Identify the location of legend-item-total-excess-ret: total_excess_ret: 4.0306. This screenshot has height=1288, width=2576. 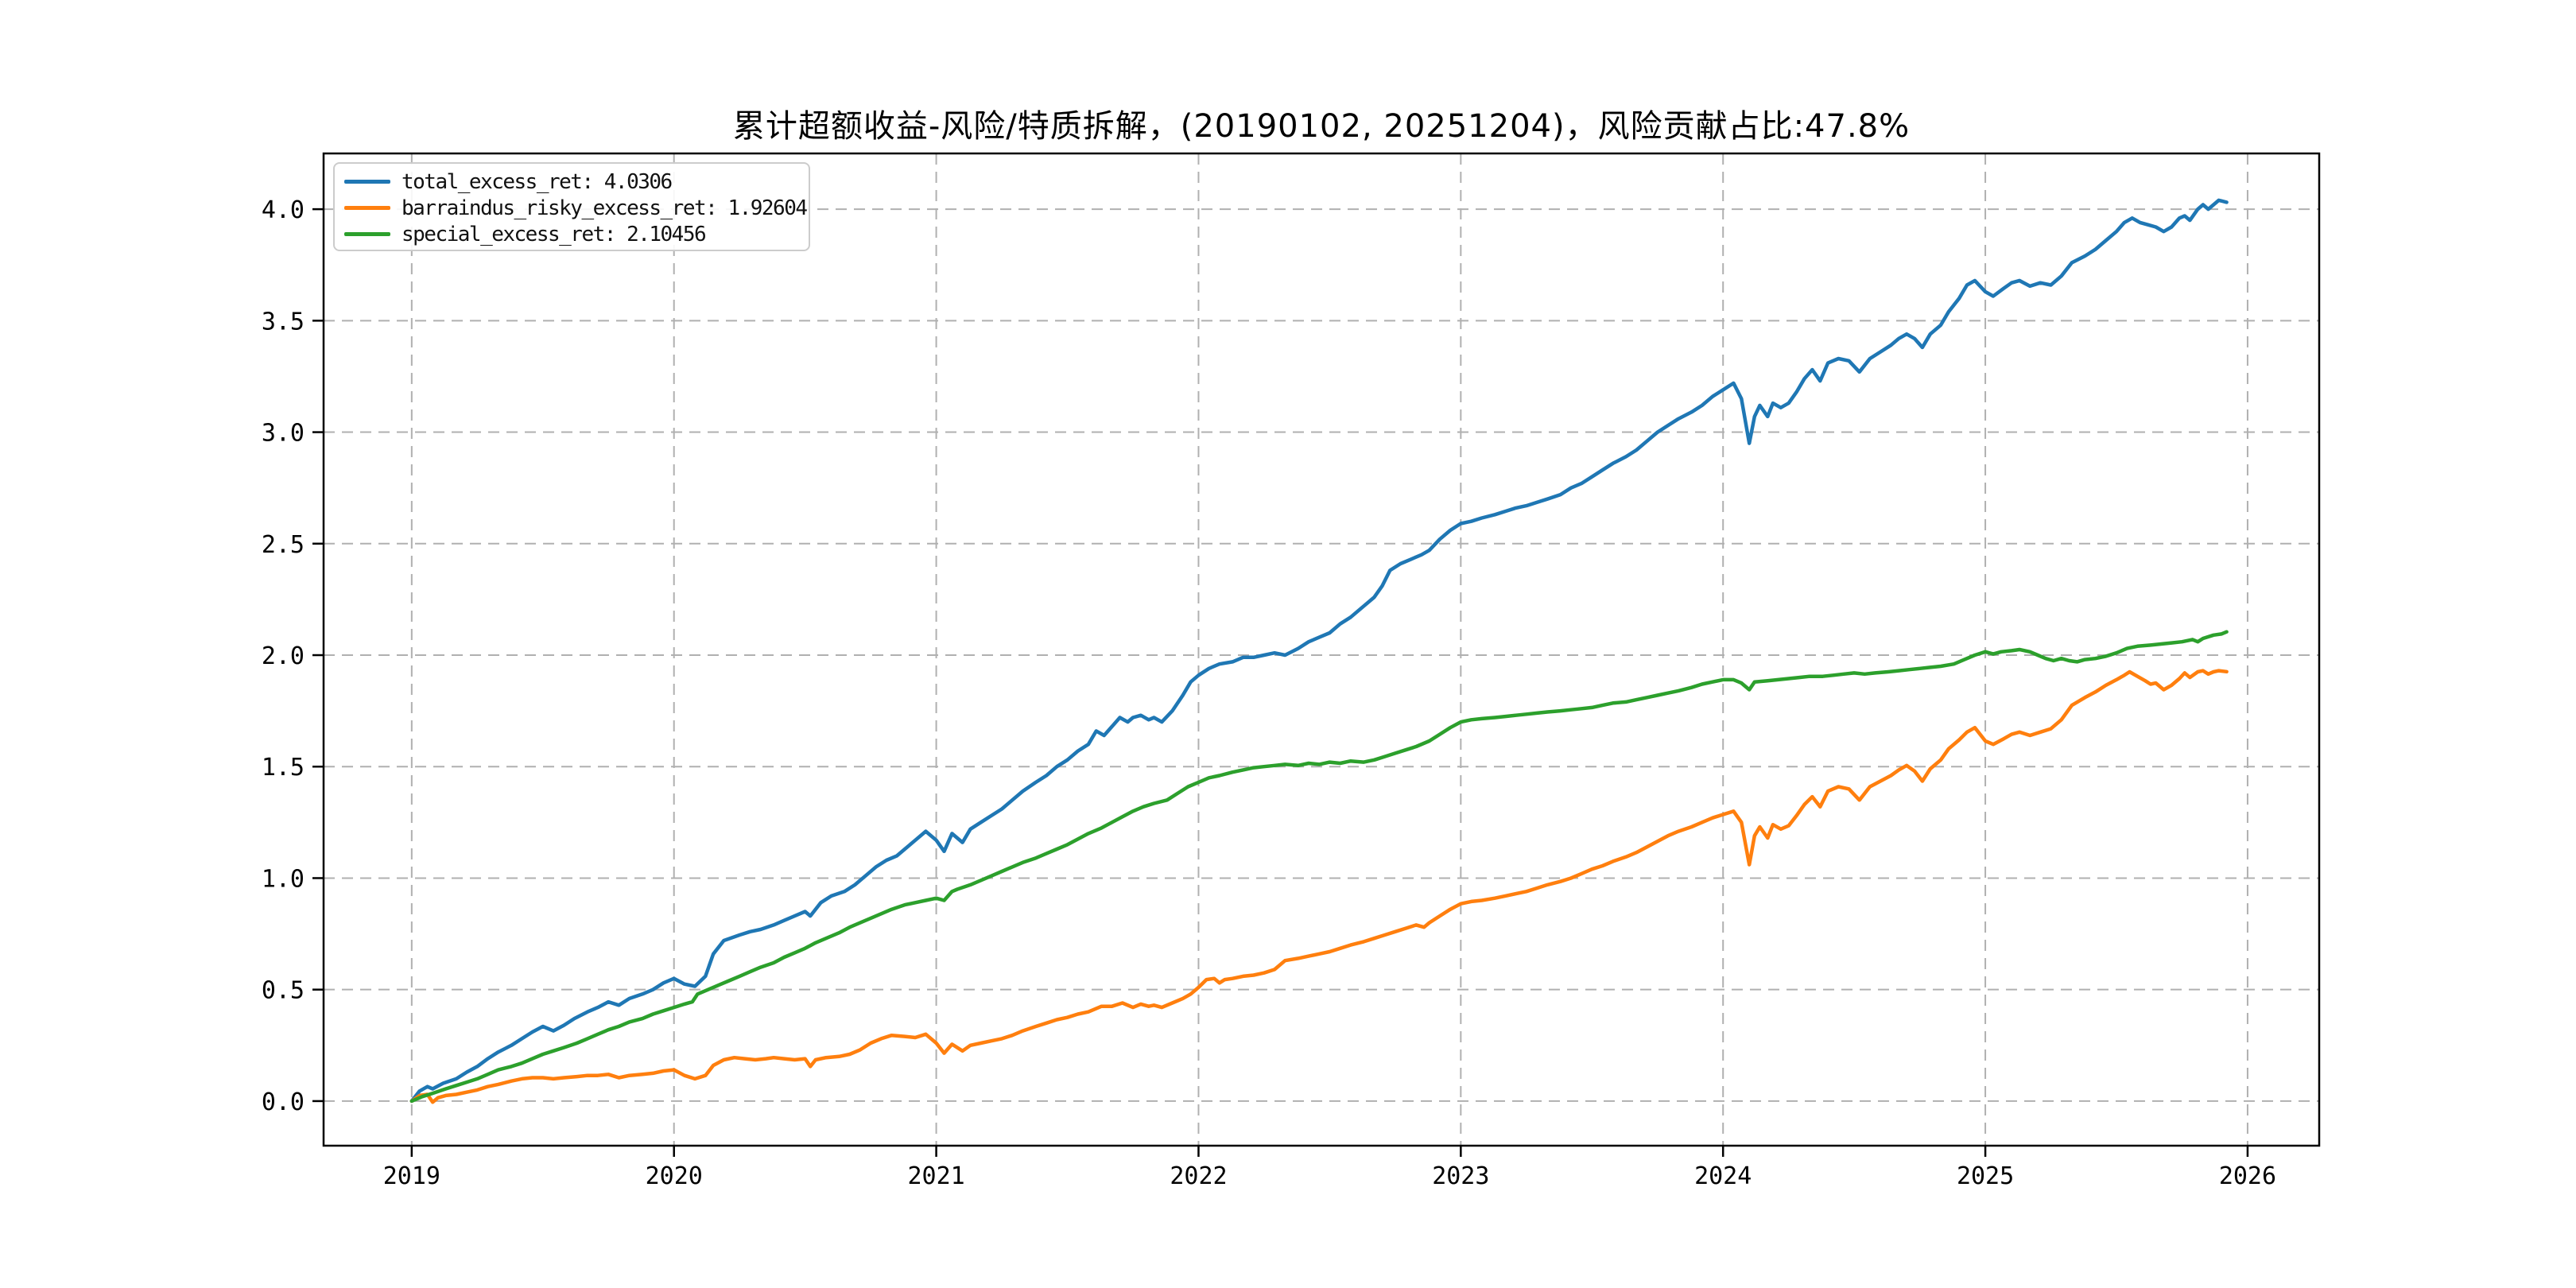
(577, 182).